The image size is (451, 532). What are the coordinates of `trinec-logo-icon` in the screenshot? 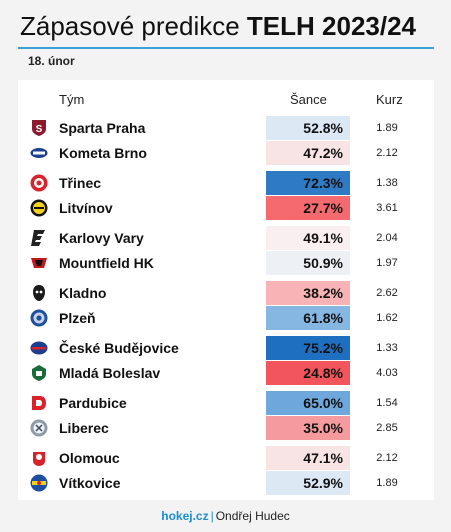 It's located at (39, 183).